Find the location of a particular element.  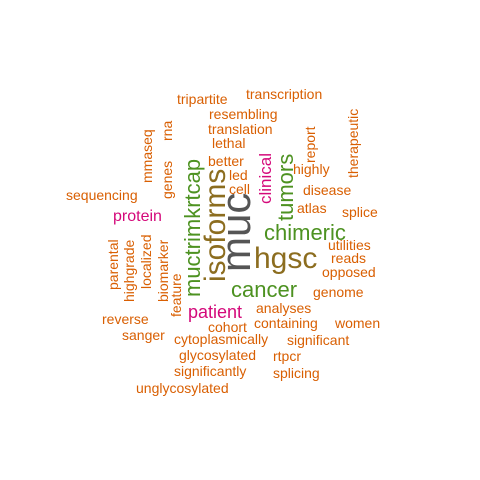

cloud-word: disease is located at coordinates (327, 190).